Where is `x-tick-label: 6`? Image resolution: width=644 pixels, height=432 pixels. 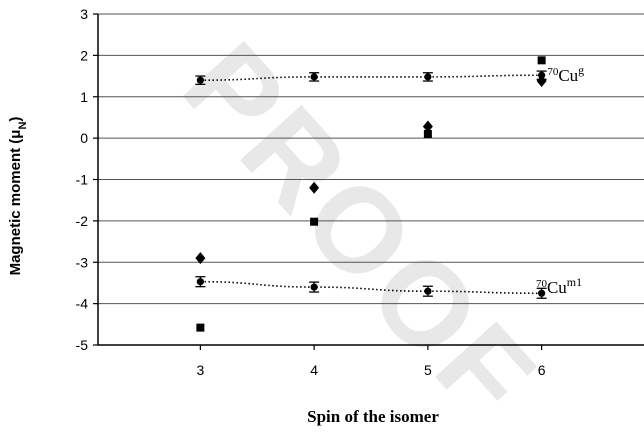
x-tick-label: 6 is located at coordinates (542, 370).